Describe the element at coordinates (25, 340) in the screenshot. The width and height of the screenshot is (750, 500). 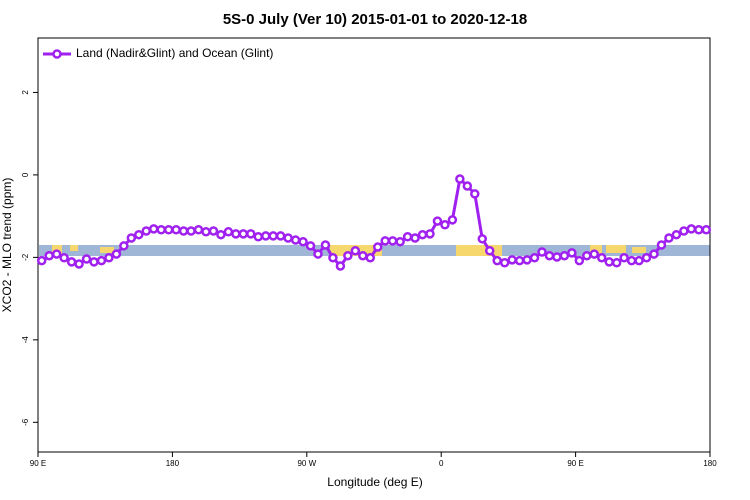
I see `y-tick-label: -4` at that location.